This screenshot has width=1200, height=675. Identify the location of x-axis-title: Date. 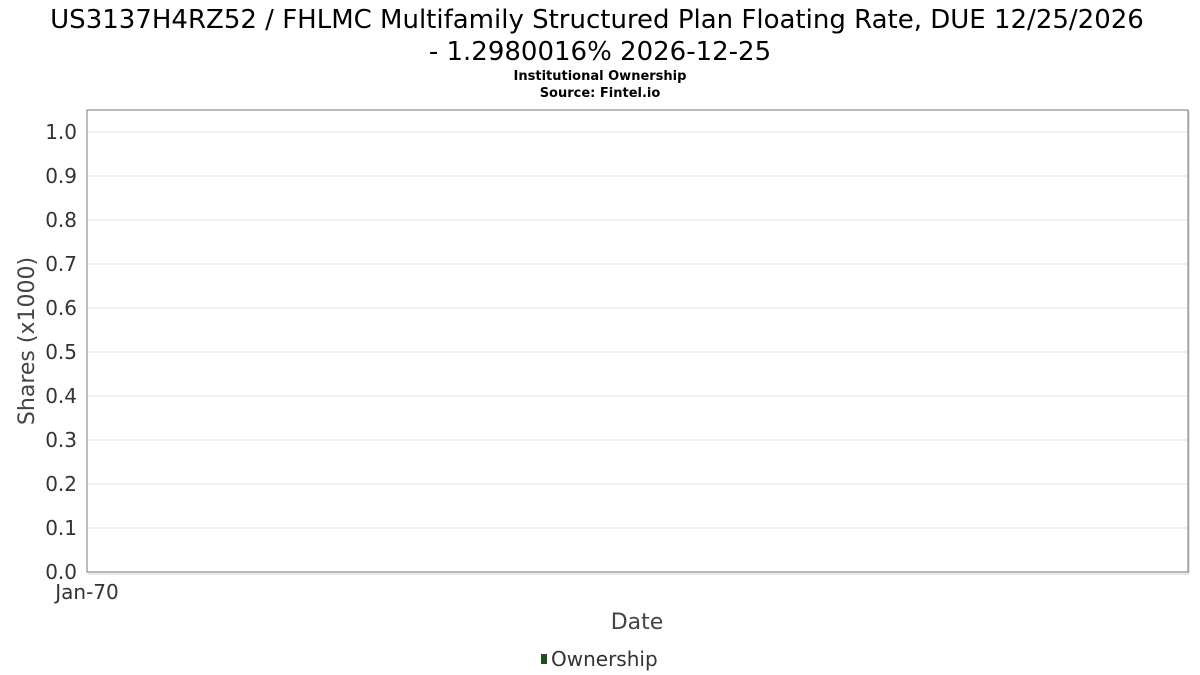
(637, 622).